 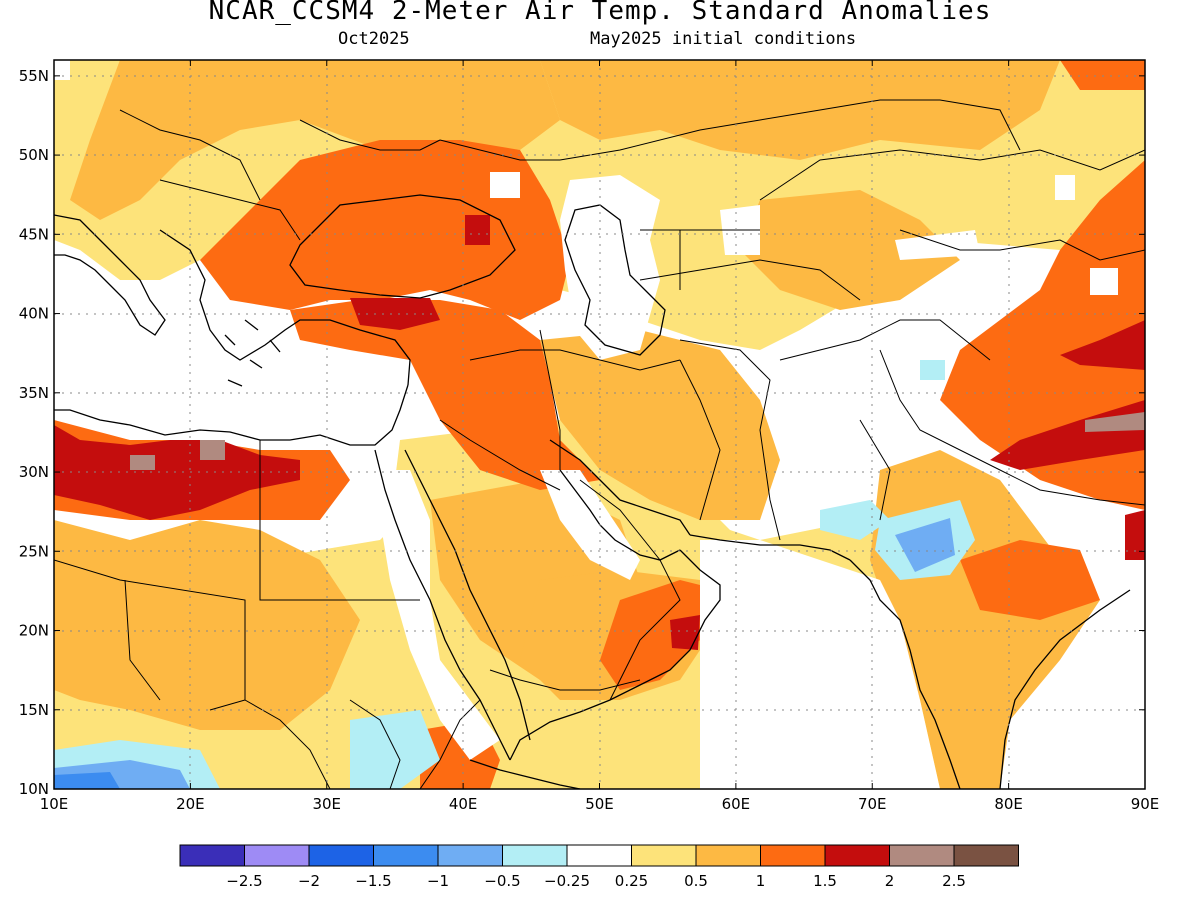 I want to click on lon-label: 70E, so click(x=872, y=804).